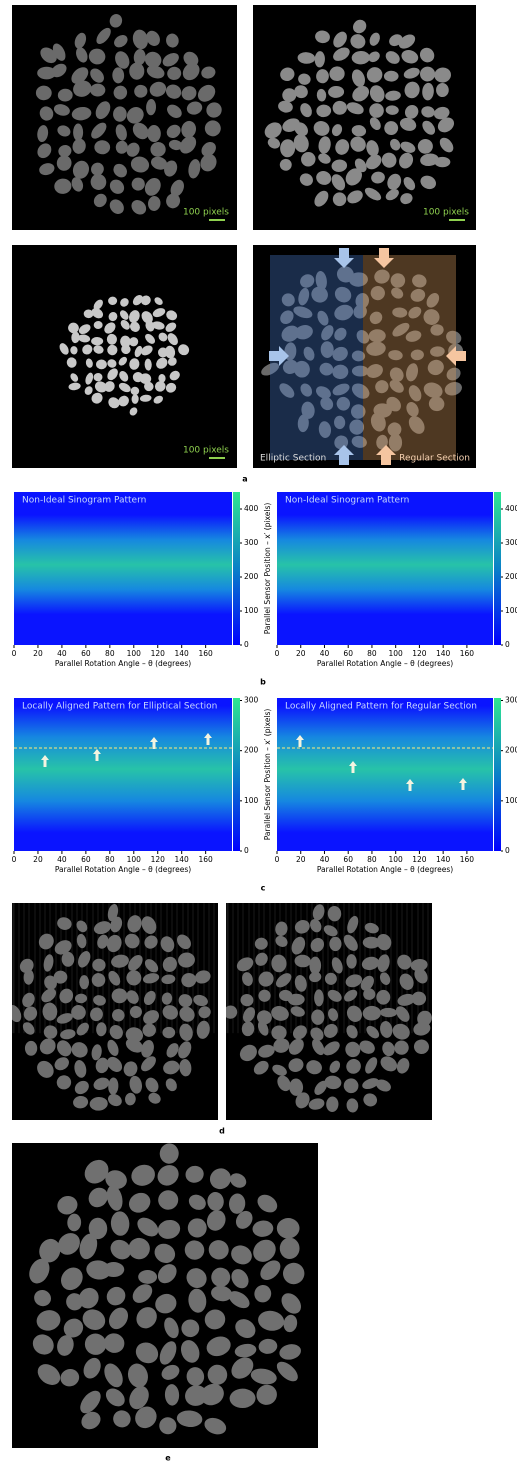  I want to click on x-tick-label: 160, so click(467, 653).